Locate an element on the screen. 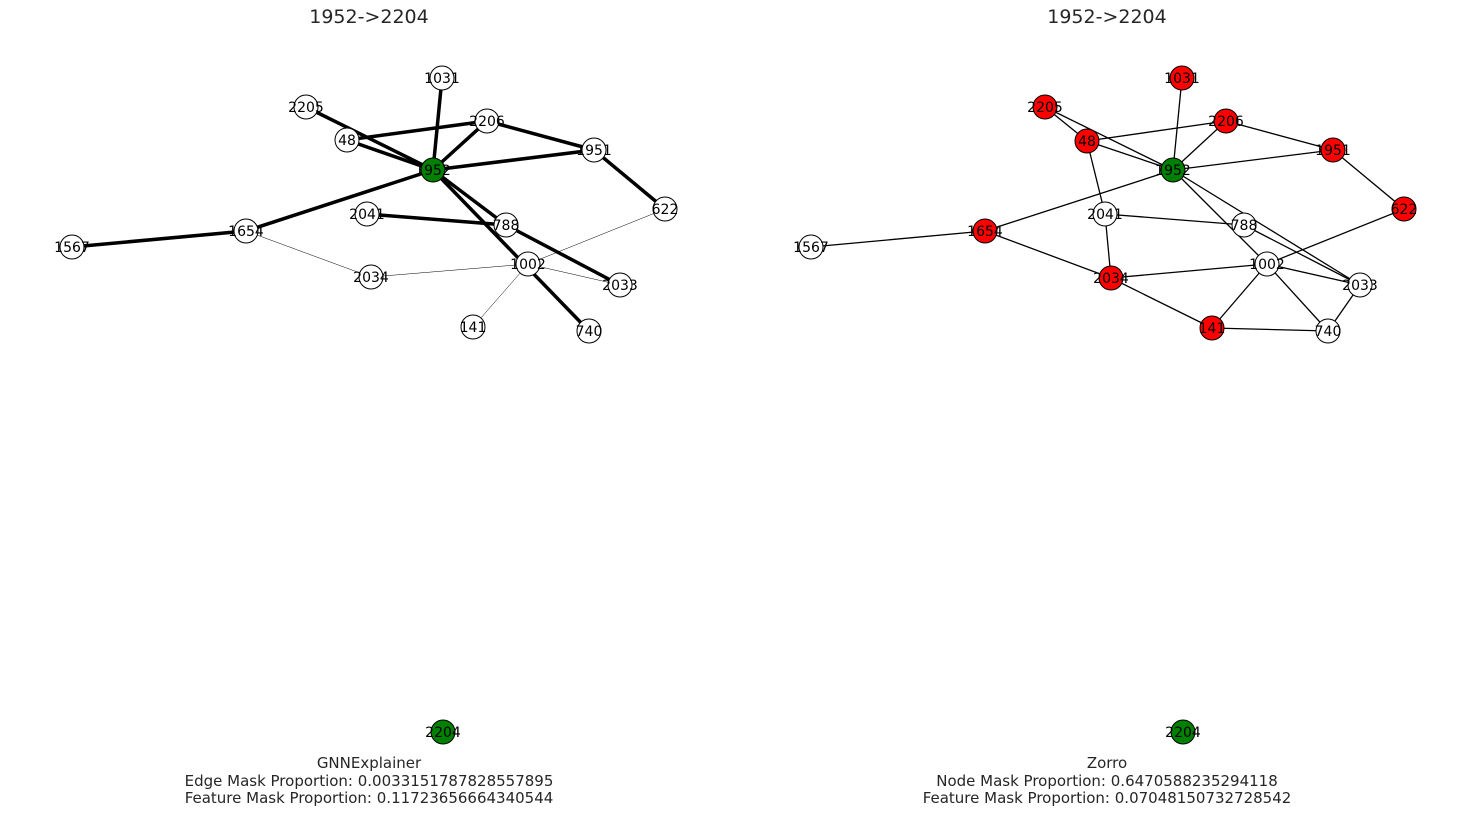 The height and width of the screenshot is (817, 1476). edge-1952-1951 is located at coordinates (1253, 160).